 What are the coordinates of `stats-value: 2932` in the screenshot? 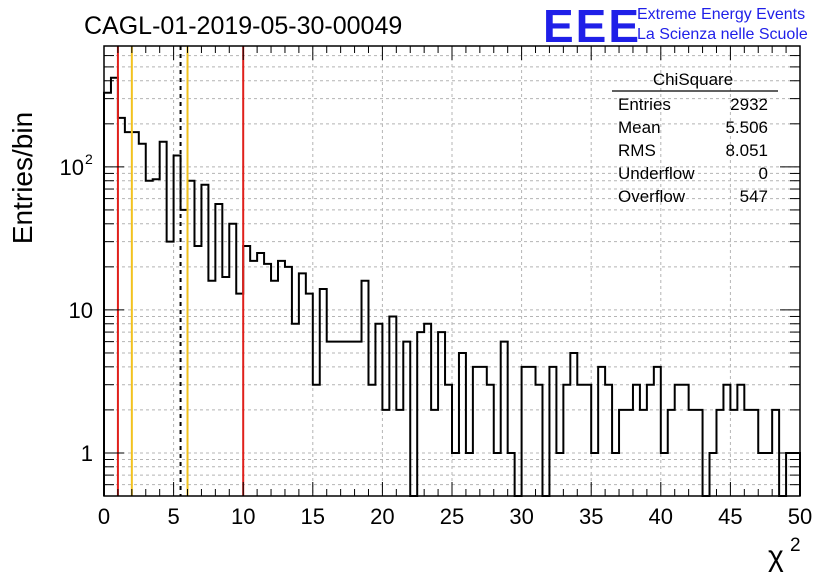 It's located at (749, 104).